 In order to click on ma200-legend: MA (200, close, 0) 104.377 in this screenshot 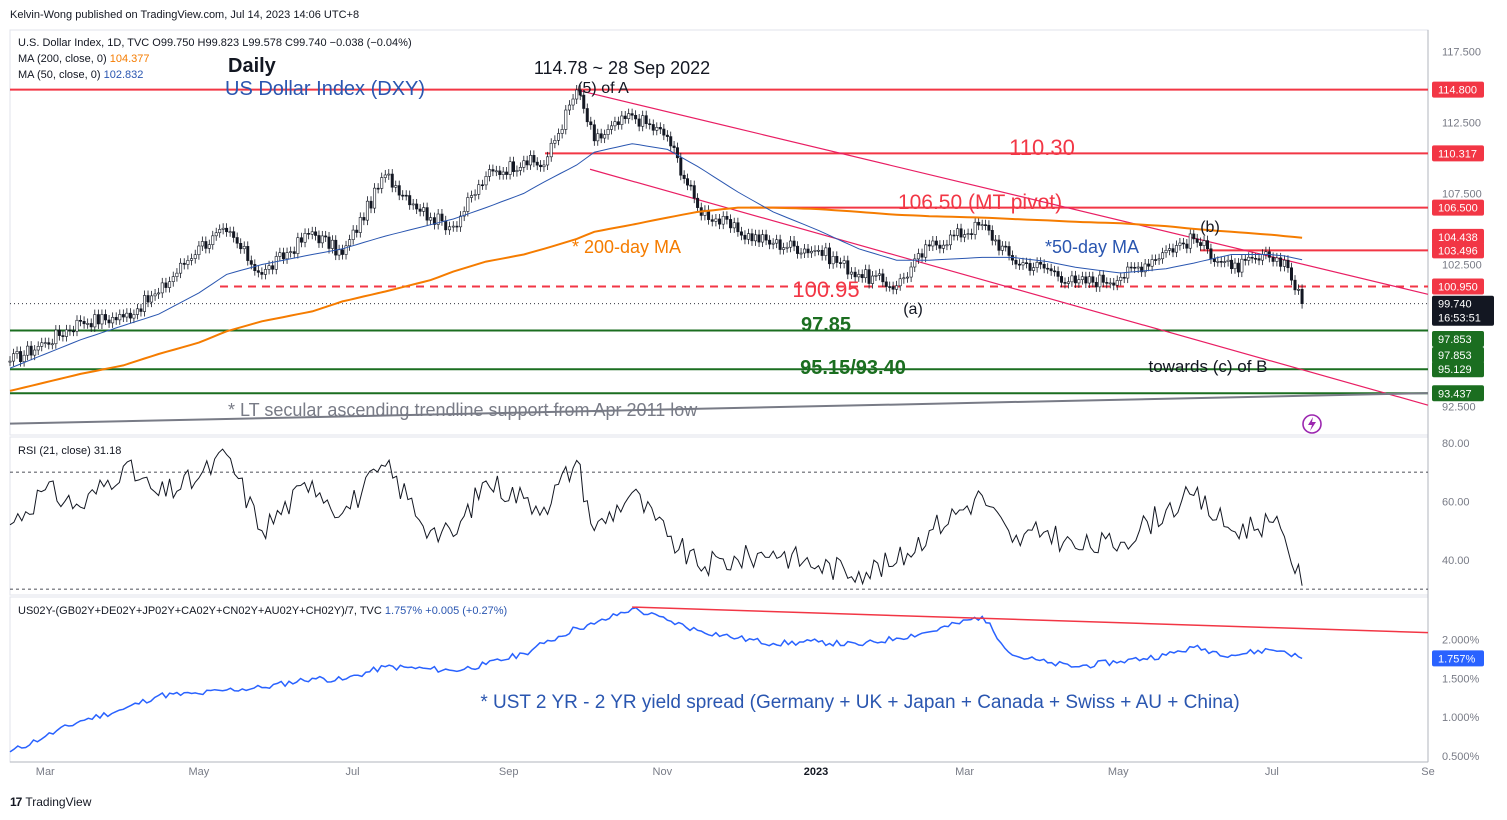, I will do `click(83, 59)`.